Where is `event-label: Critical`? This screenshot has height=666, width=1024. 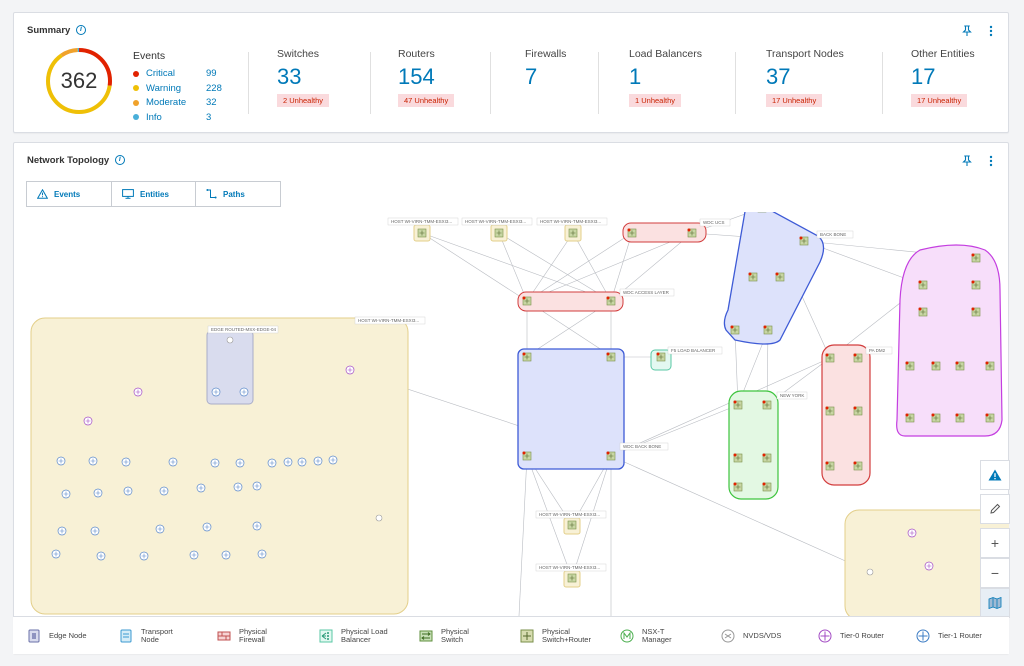
event-label: Critical is located at coordinates (161, 73).